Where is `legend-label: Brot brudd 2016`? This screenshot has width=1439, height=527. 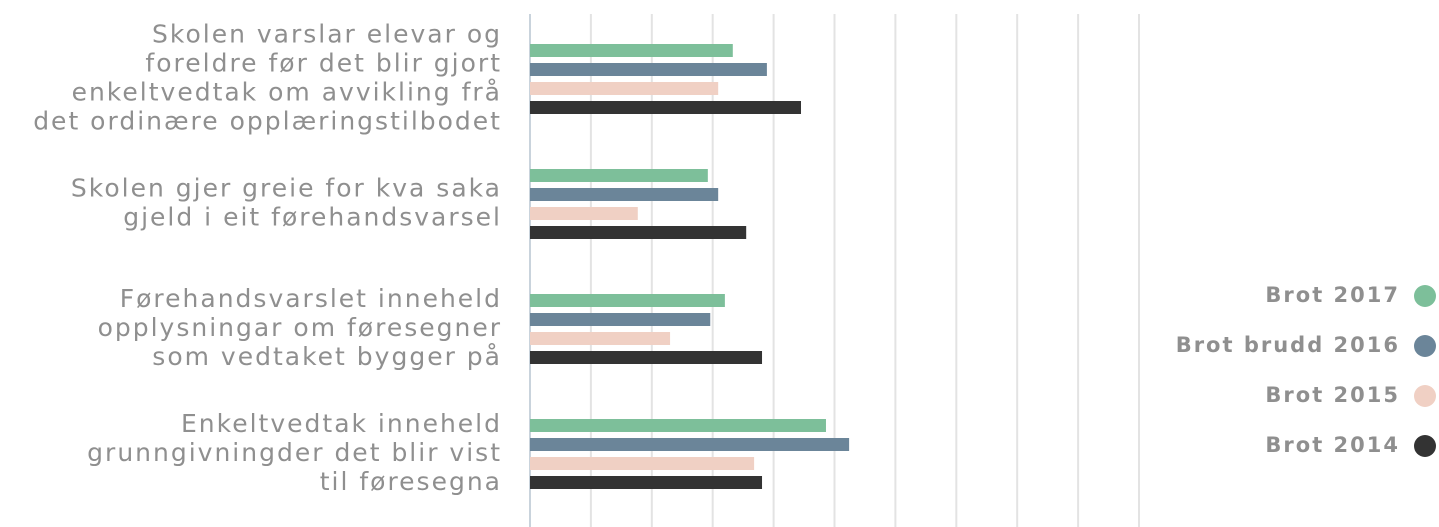 legend-label: Brot brudd 2016 is located at coordinates (1288, 345).